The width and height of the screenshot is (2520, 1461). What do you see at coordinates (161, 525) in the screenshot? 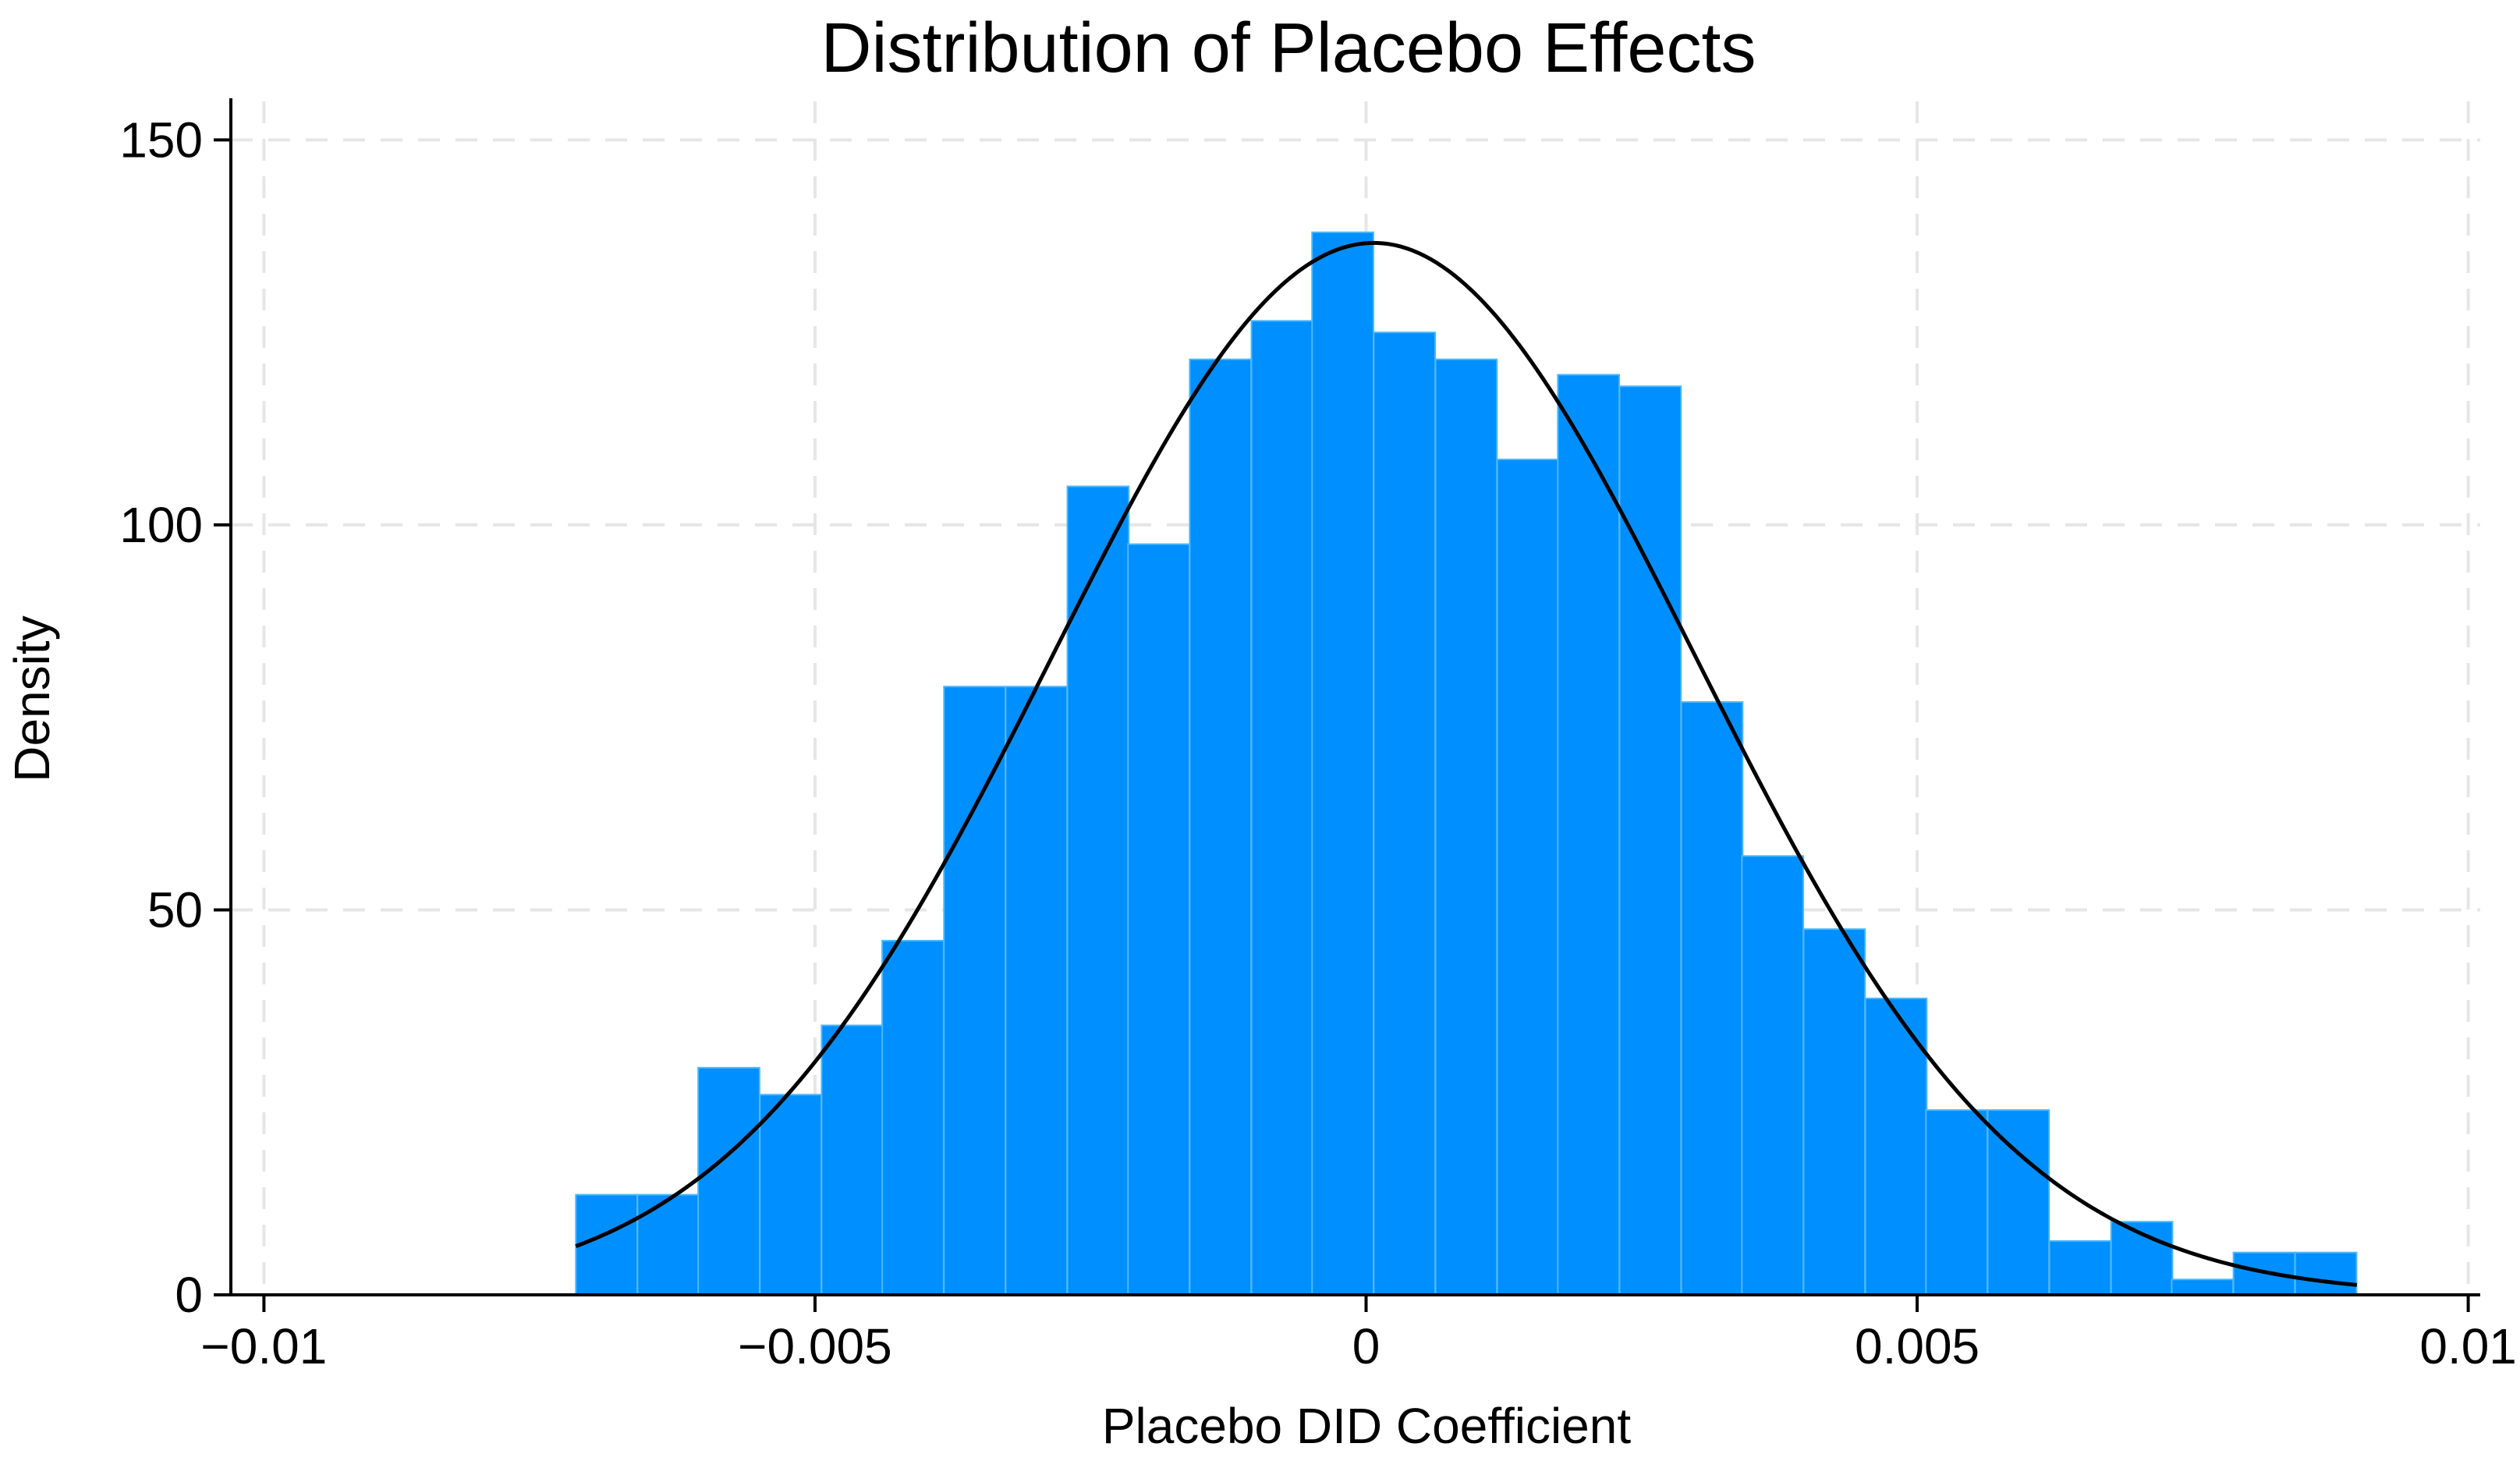
I see `y-tick-label: 100` at bounding box center [161, 525].